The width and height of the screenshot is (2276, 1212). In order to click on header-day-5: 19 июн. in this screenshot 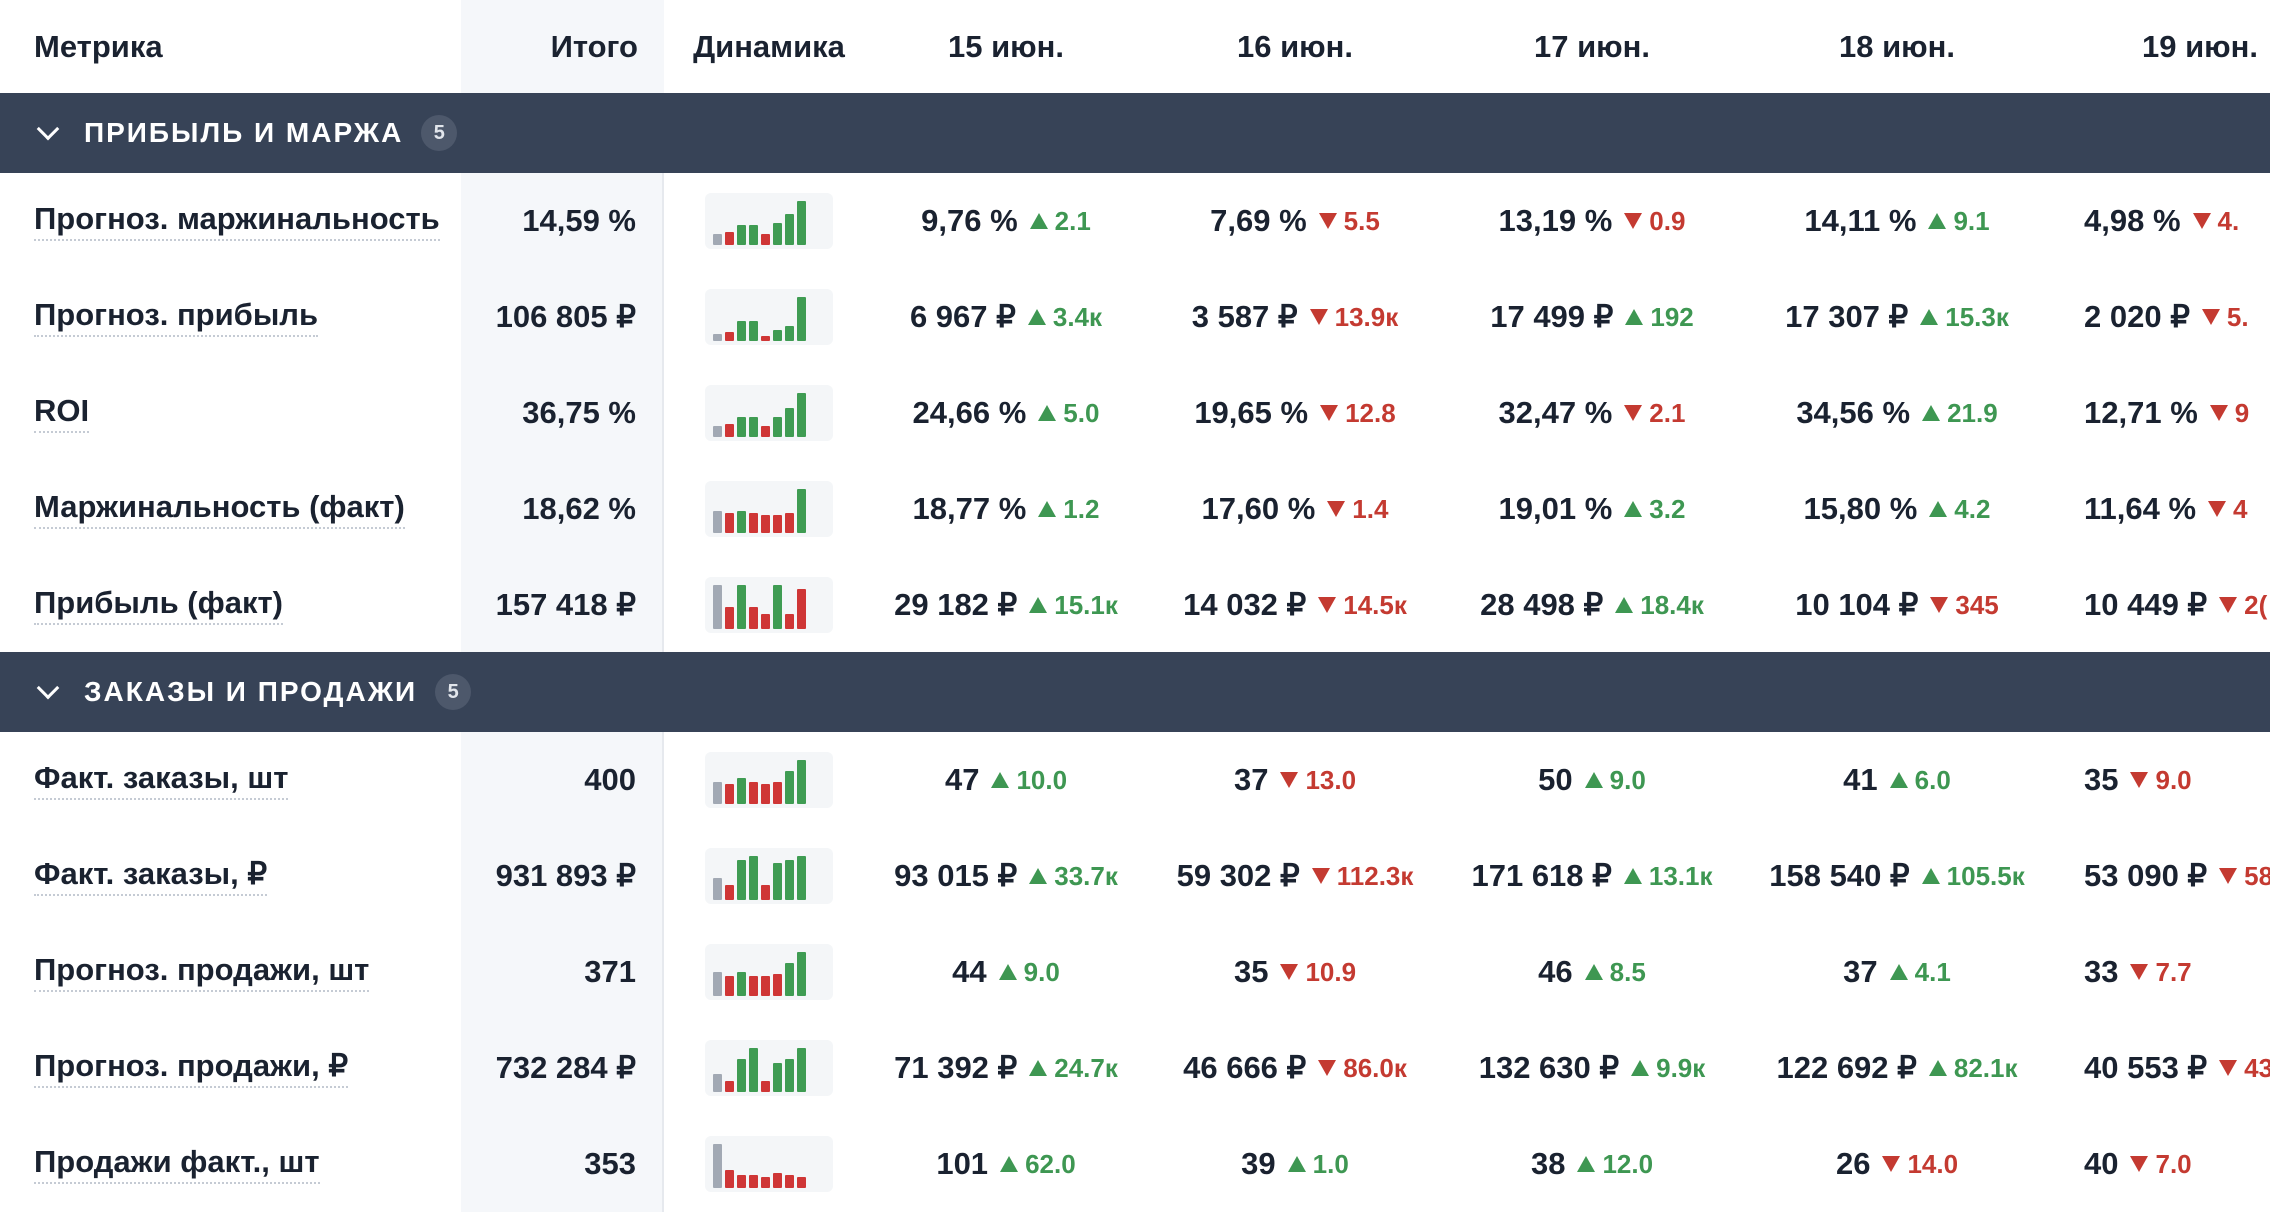, I will do `click(2200, 46)`.